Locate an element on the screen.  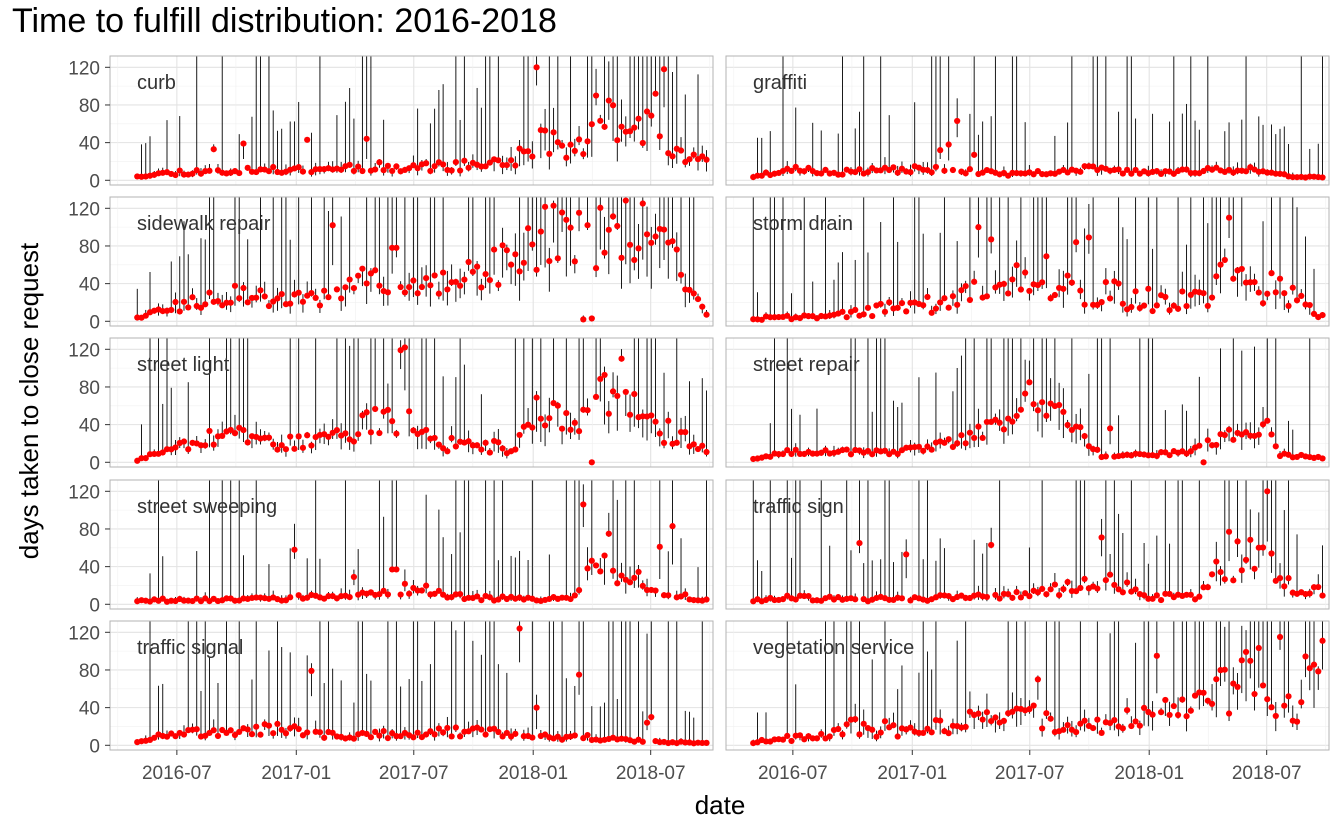
panel-label: graffiti is located at coordinates (780, 83).